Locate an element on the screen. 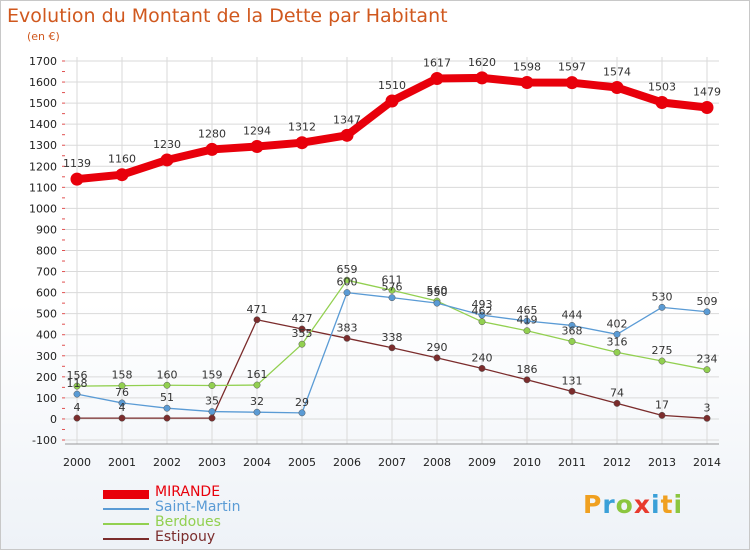 Image resolution: width=750 pixels, height=550 pixels. data-label: 550 is located at coordinates (437, 292).